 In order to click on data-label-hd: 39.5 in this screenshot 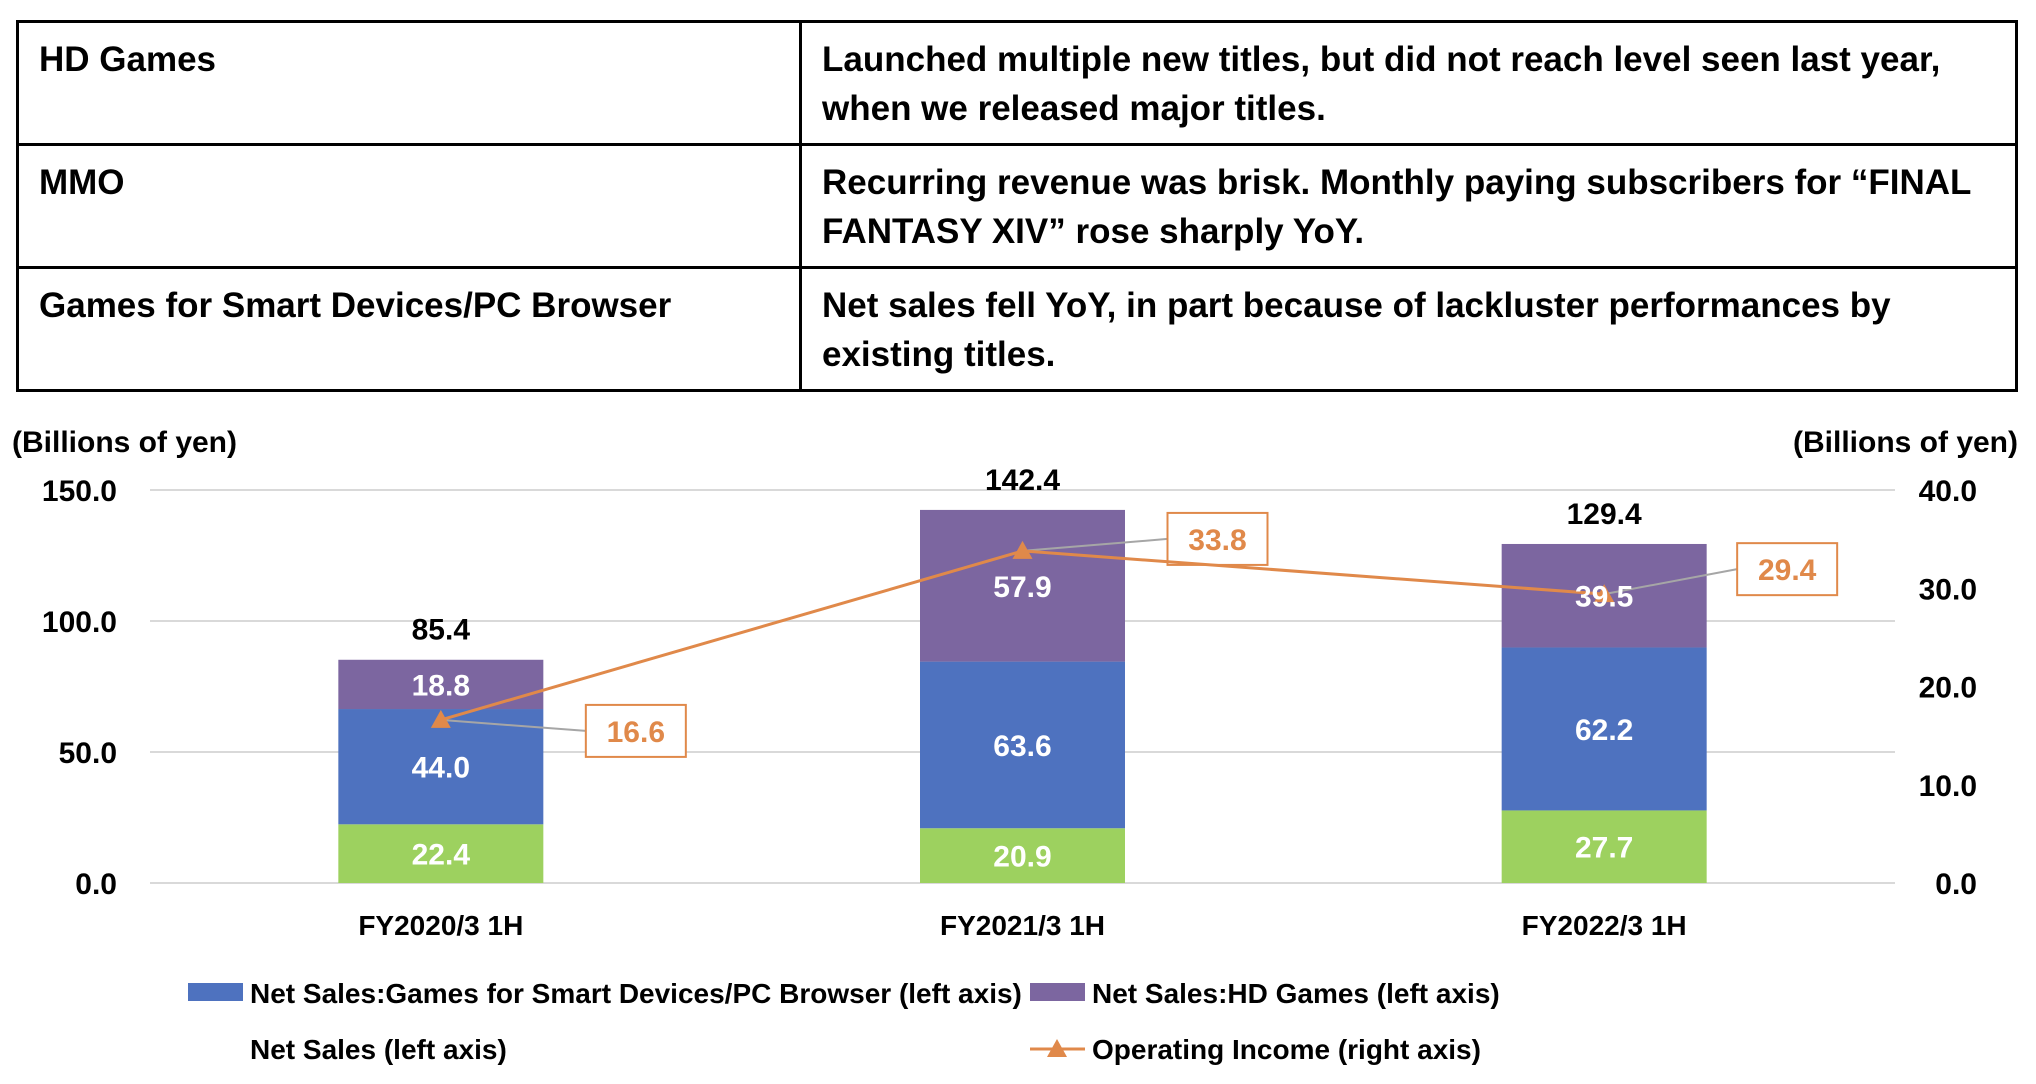, I will do `click(1604, 597)`.